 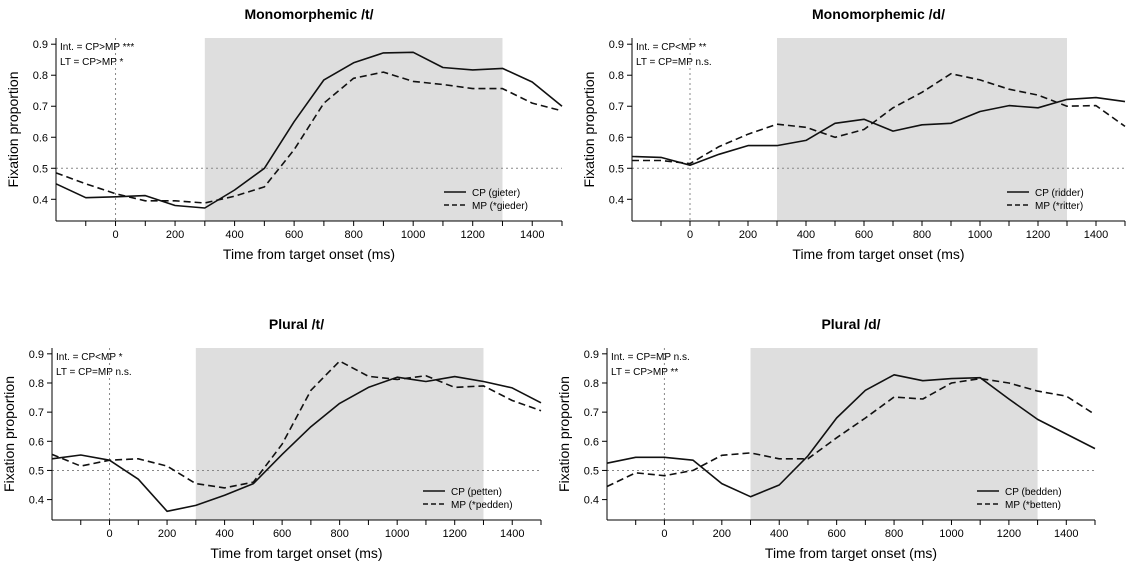 I want to click on stats-annotation: Int. = CP>MP ***, so click(x=97, y=47).